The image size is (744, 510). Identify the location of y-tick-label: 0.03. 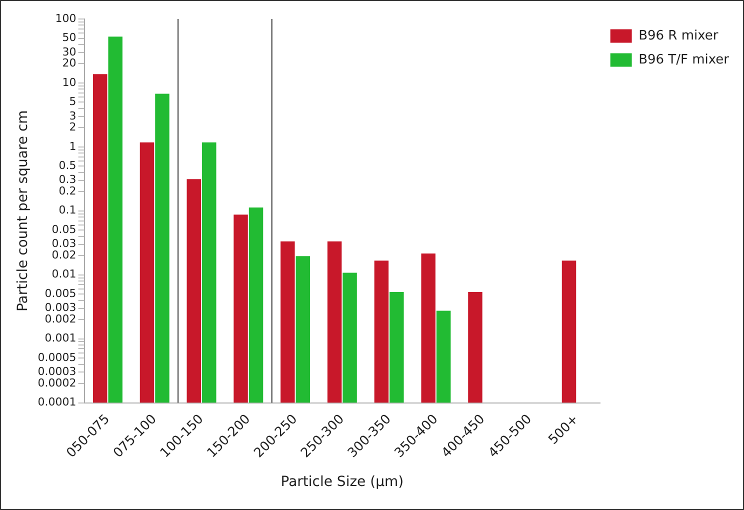
(64, 243).